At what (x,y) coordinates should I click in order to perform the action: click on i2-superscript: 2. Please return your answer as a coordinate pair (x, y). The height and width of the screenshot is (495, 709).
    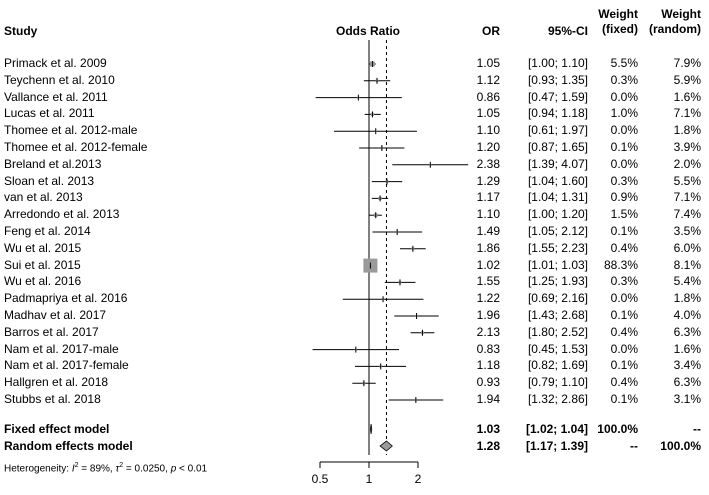
    Looking at the image, I should click on (76, 465).